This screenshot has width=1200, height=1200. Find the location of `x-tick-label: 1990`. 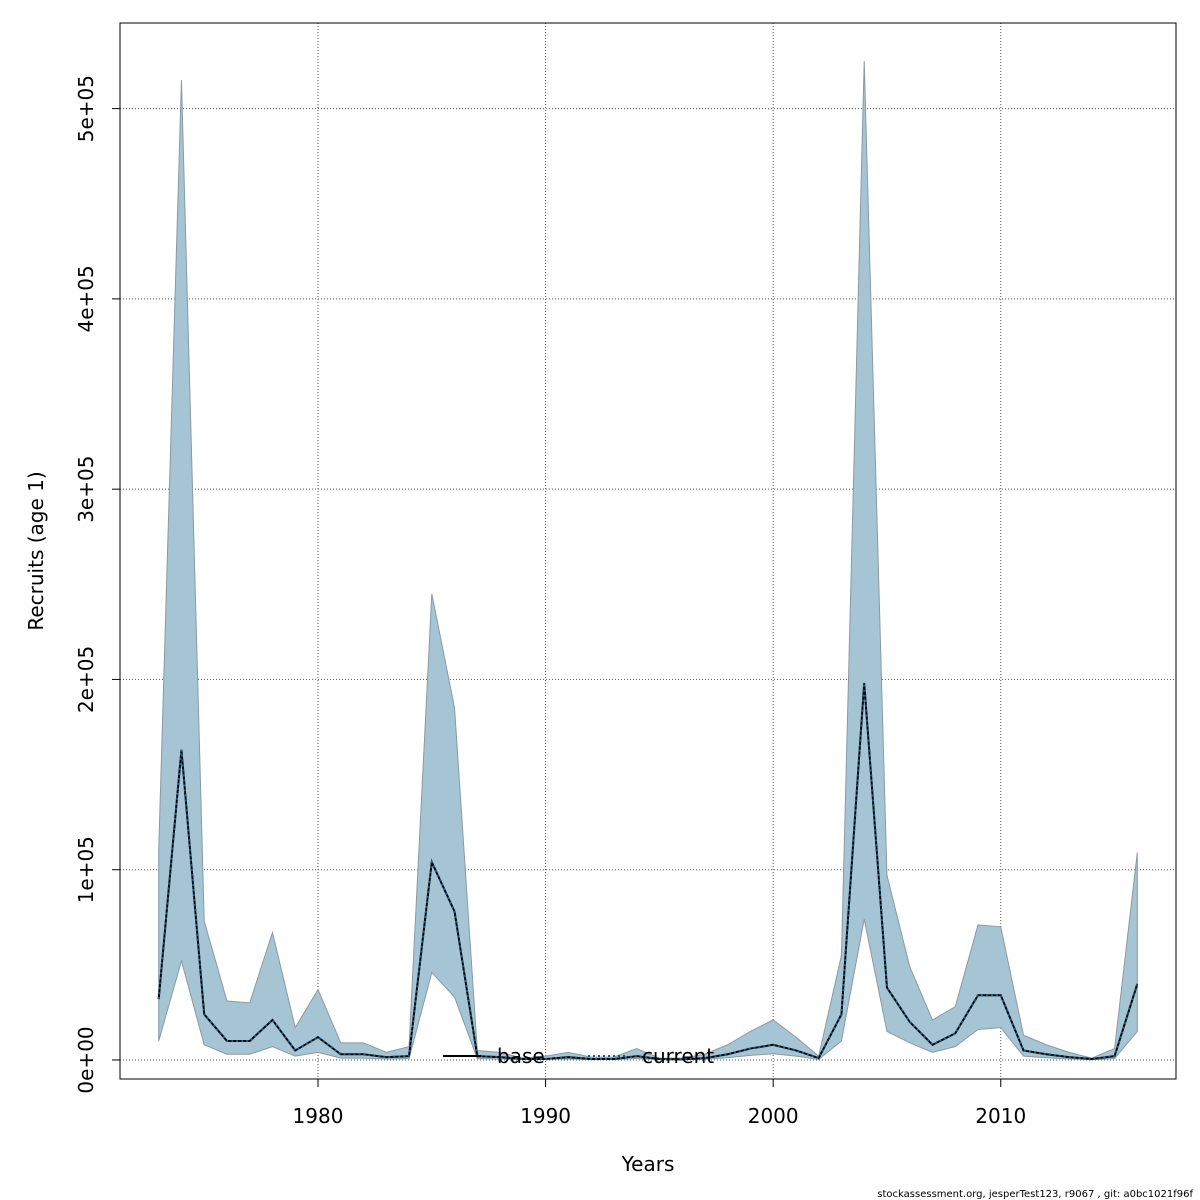

x-tick-label: 1990 is located at coordinates (545, 1116).